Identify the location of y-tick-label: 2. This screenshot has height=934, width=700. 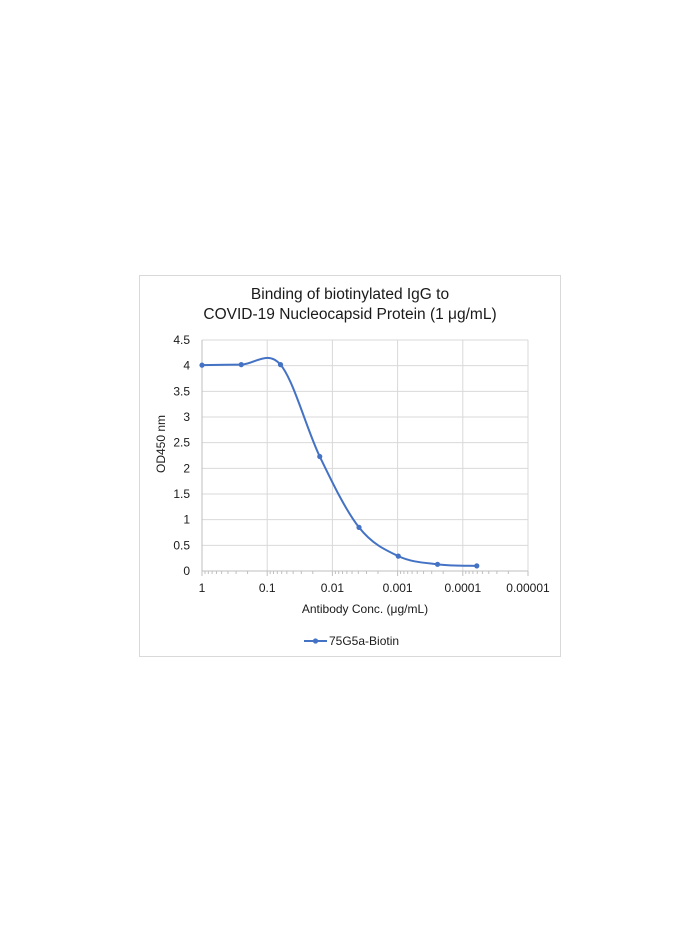
(186, 468).